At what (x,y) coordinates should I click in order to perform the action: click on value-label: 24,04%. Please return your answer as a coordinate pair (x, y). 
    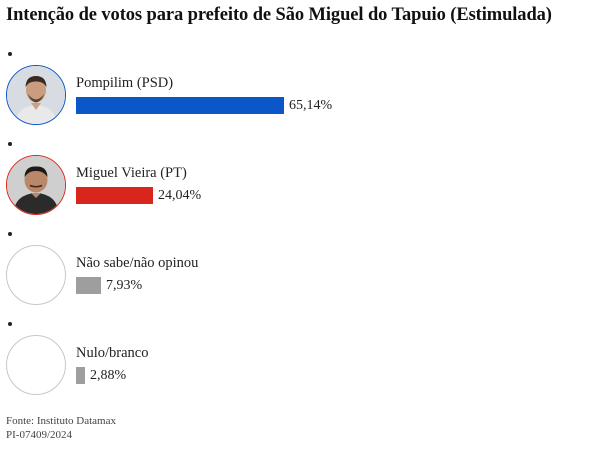
    Looking at the image, I should click on (180, 195).